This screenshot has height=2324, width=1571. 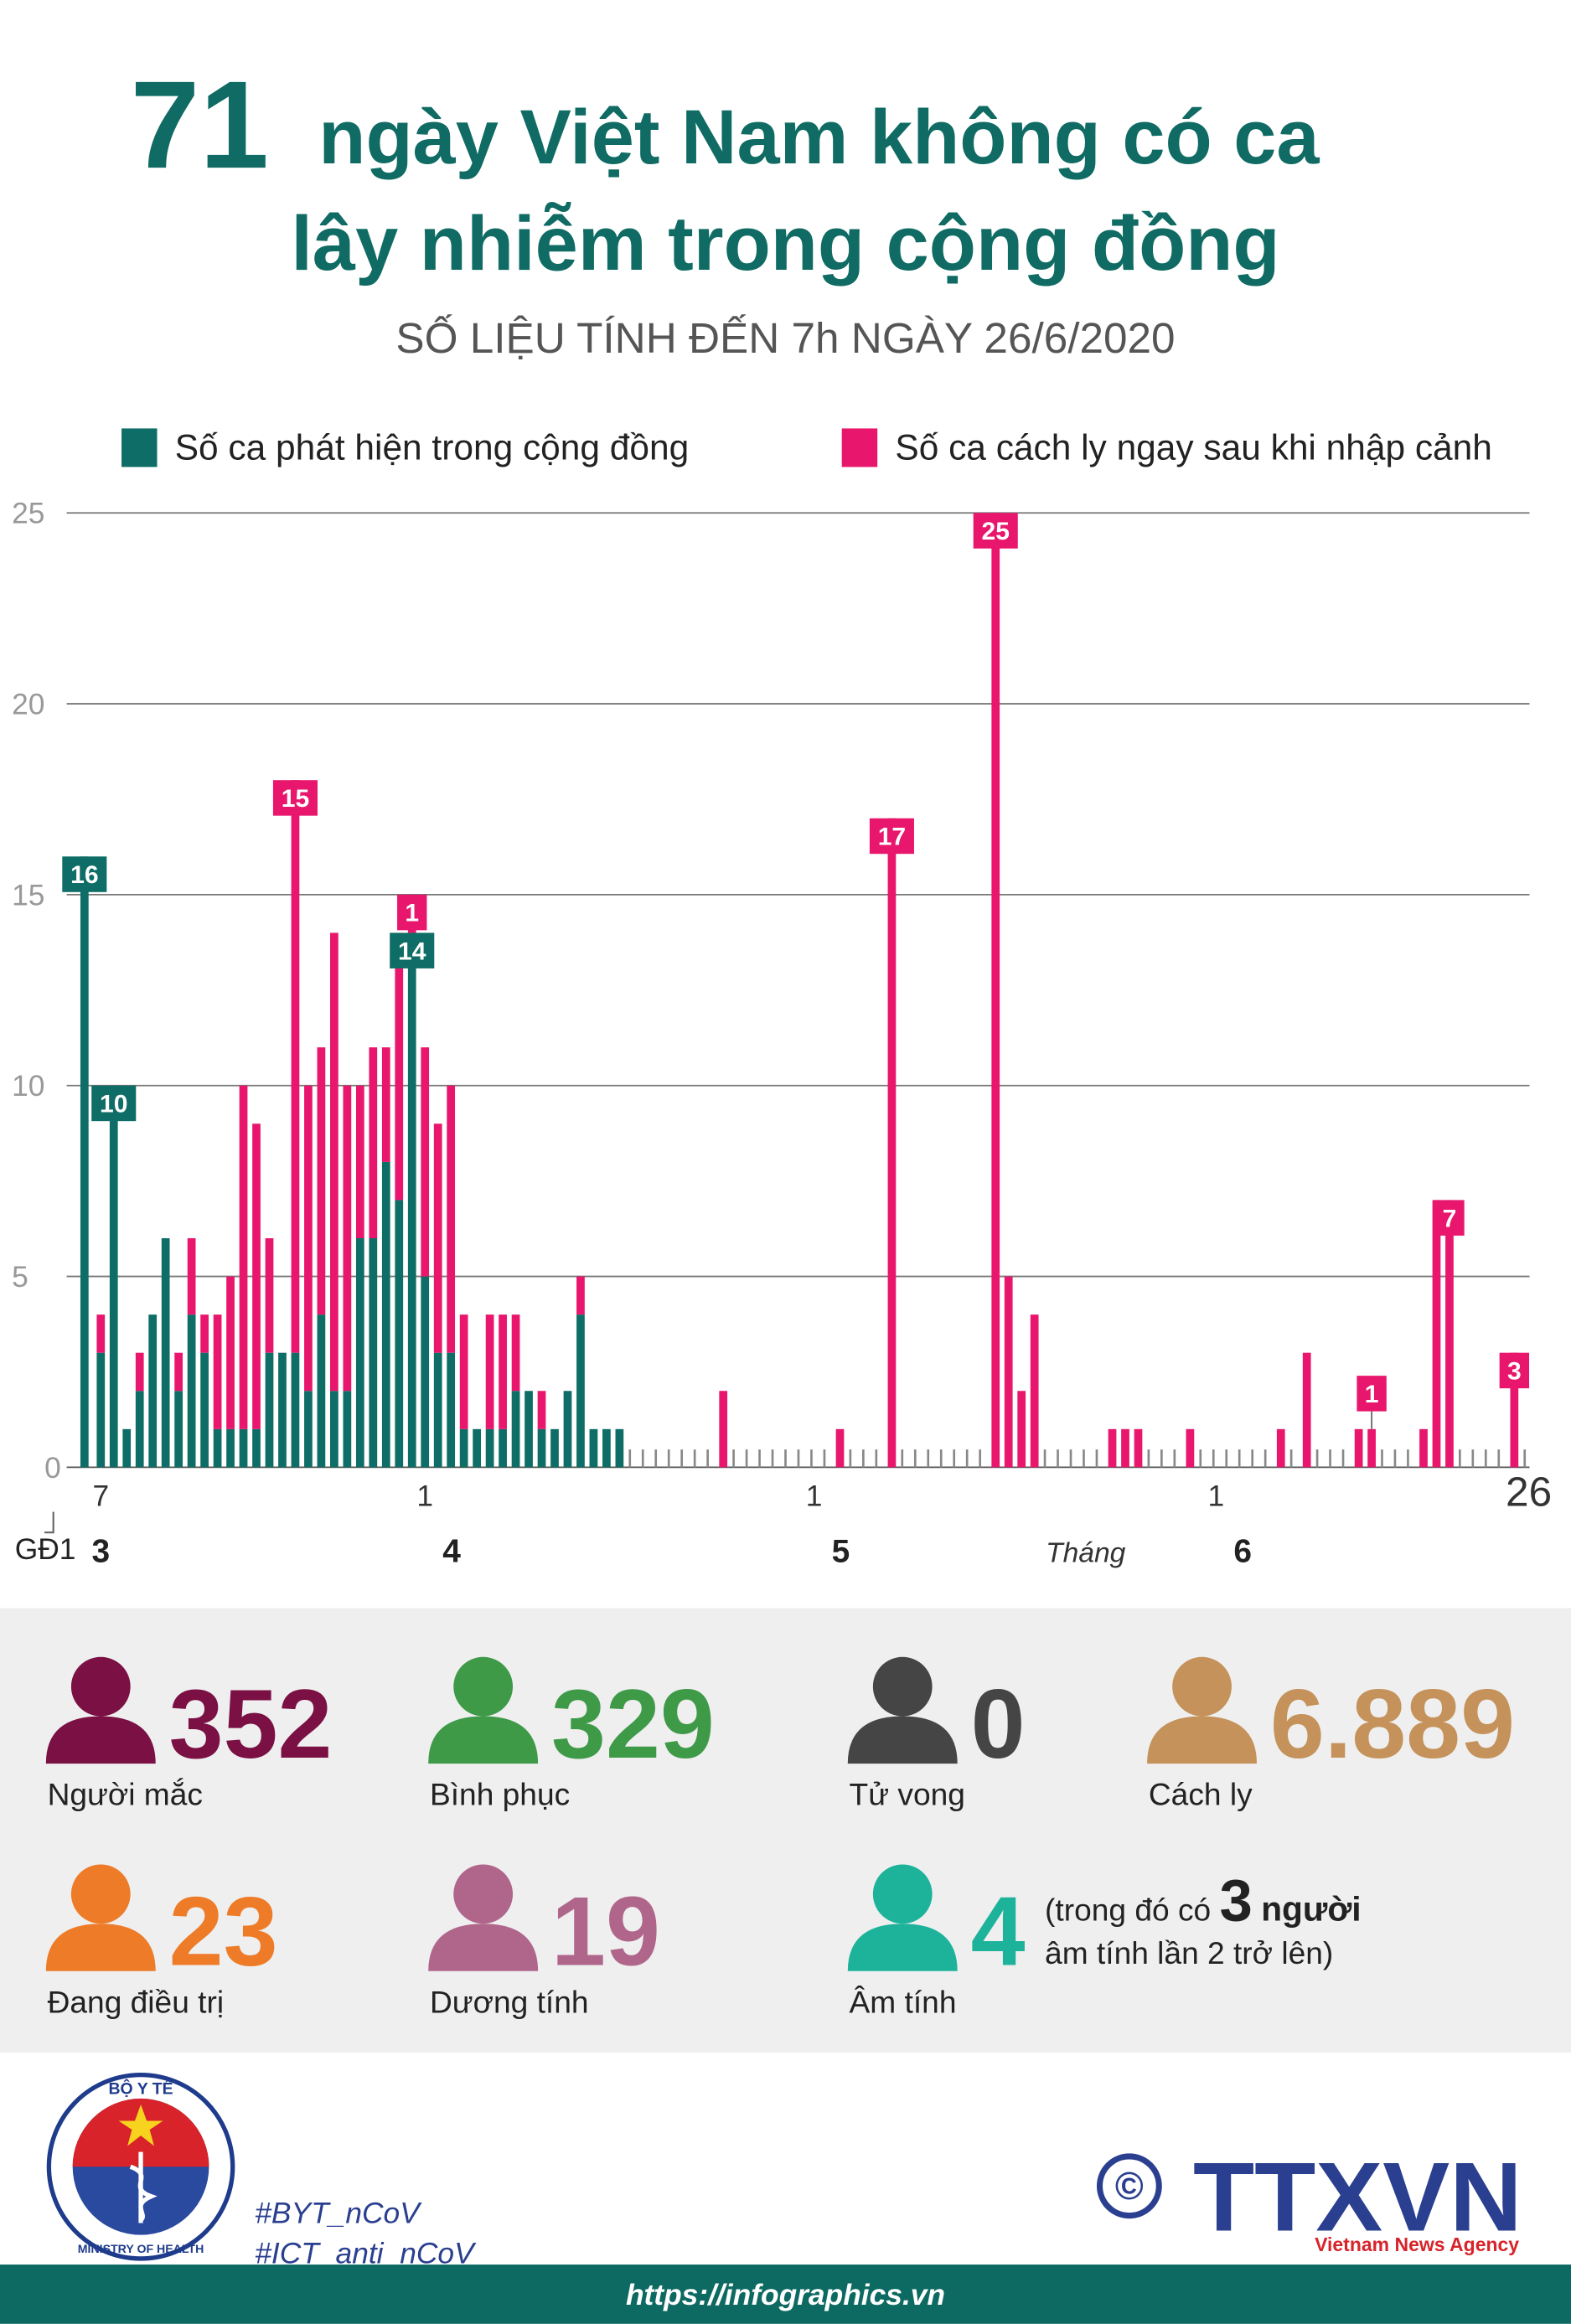 I want to click on stat-value: 0, so click(x=999, y=1724).